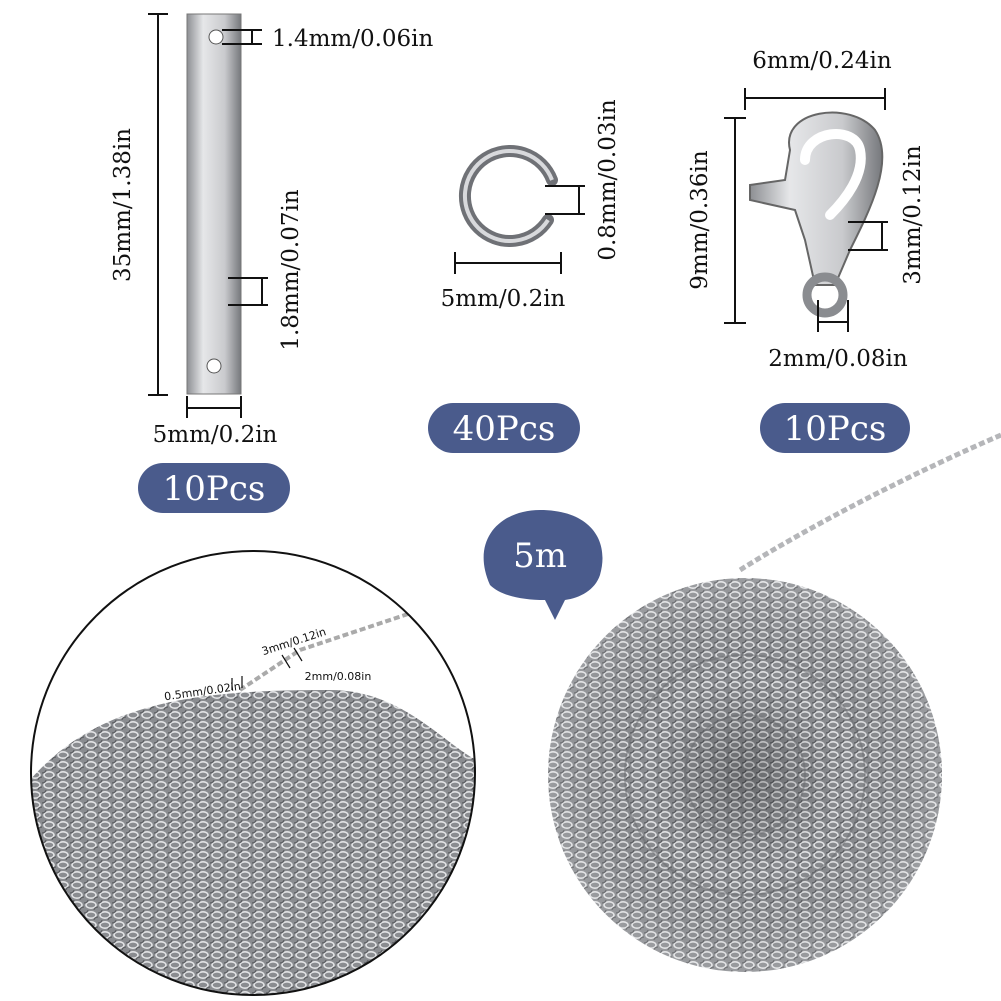 The height and width of the screenshot is (1001, 1001). What do you see at coordinates (700, 220) in the screenshot?
I see `dimension-label: 9mm/0.36in` at bounding box center [700, 220].